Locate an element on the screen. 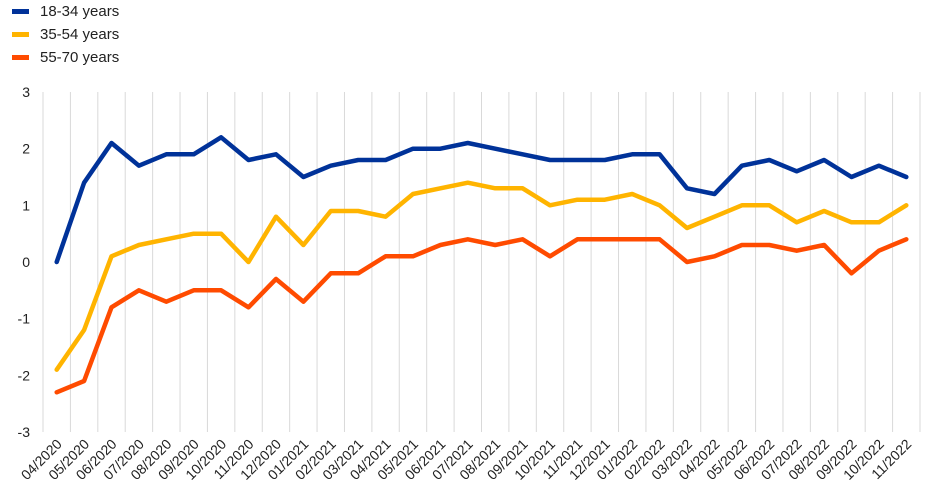  legend-label: 35-54 years is located at coordinates (80, 34).